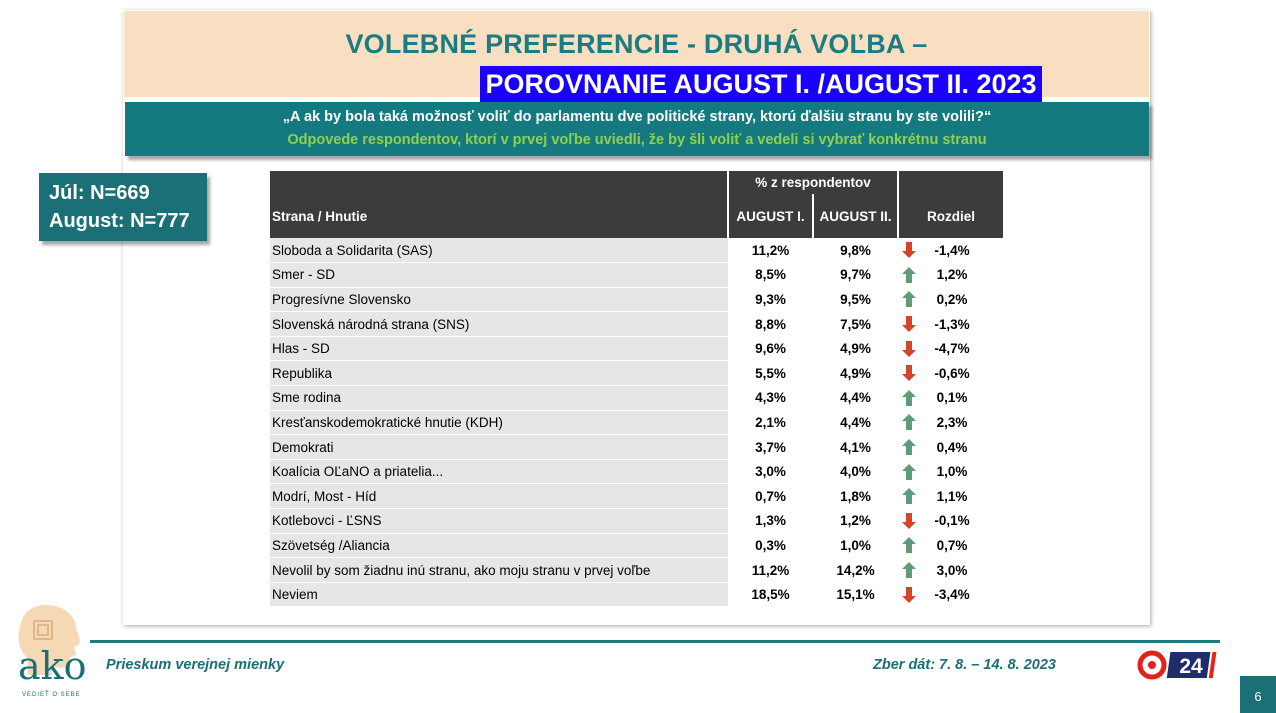  What do you see at coordinates (770, 373) in the screenshot?
I see `value-august-1: 5,5%` at bounding box center [770, 373].